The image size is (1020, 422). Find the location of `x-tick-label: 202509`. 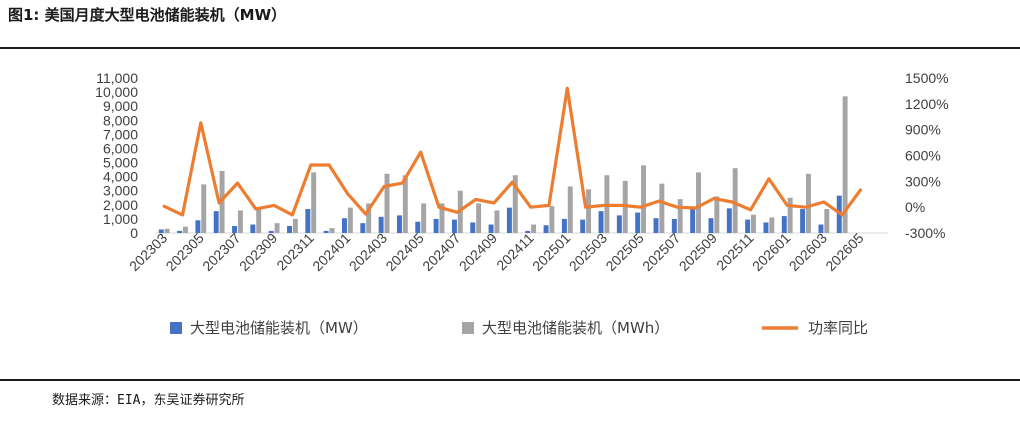

x-tick-label: 202509 is located at coordinates (698, 252).